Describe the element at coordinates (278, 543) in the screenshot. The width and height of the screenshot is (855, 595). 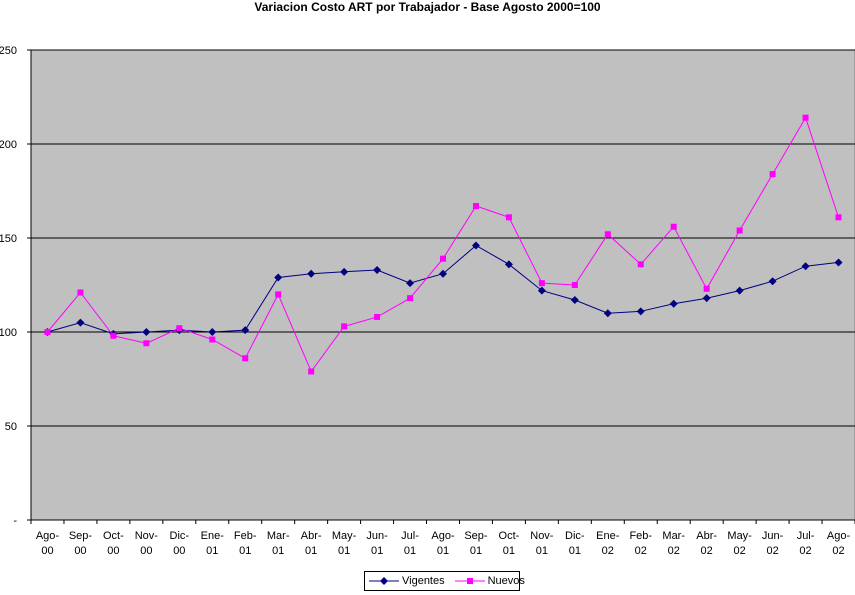
I see `x-tick-label: Mar-01` at that location.